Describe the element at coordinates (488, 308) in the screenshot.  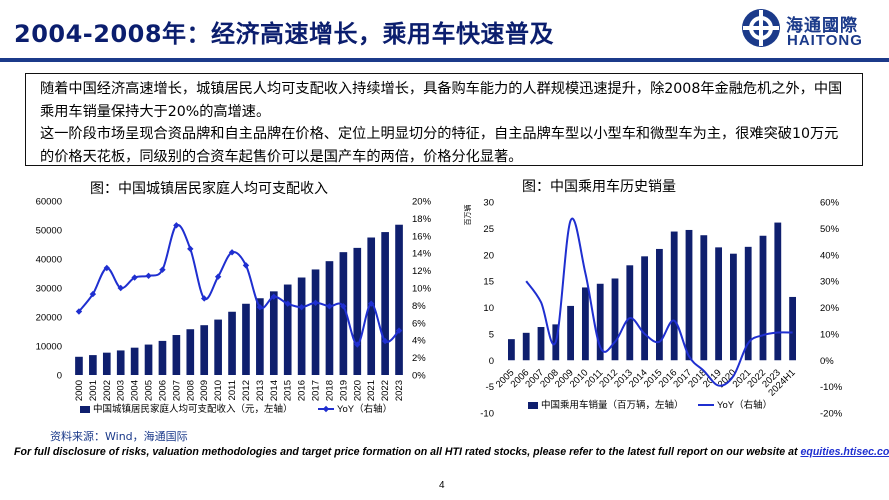
I see `chart2-left-tick-label: 10` at that location.